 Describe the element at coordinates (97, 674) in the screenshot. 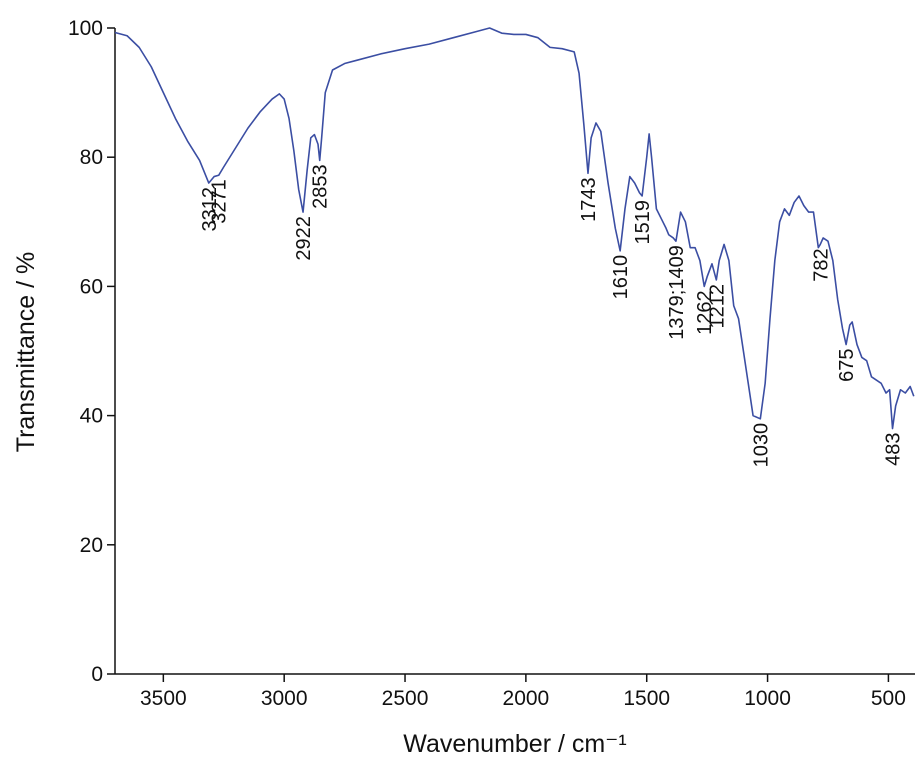

I see `y-tick-label: 0` at that location.